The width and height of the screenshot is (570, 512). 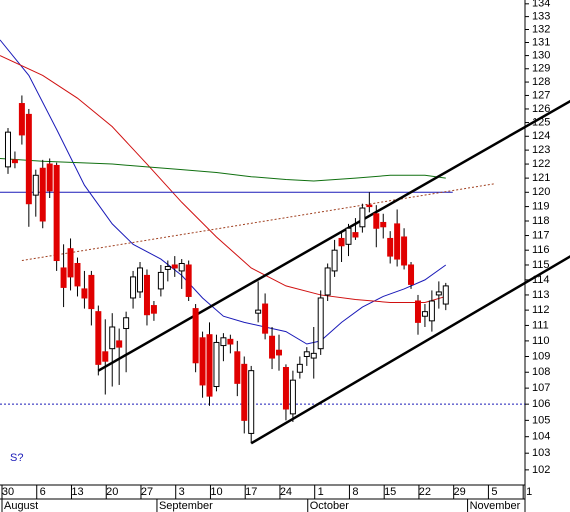 I want to click on y-tick-label: 118, so click(x=541, y=221).